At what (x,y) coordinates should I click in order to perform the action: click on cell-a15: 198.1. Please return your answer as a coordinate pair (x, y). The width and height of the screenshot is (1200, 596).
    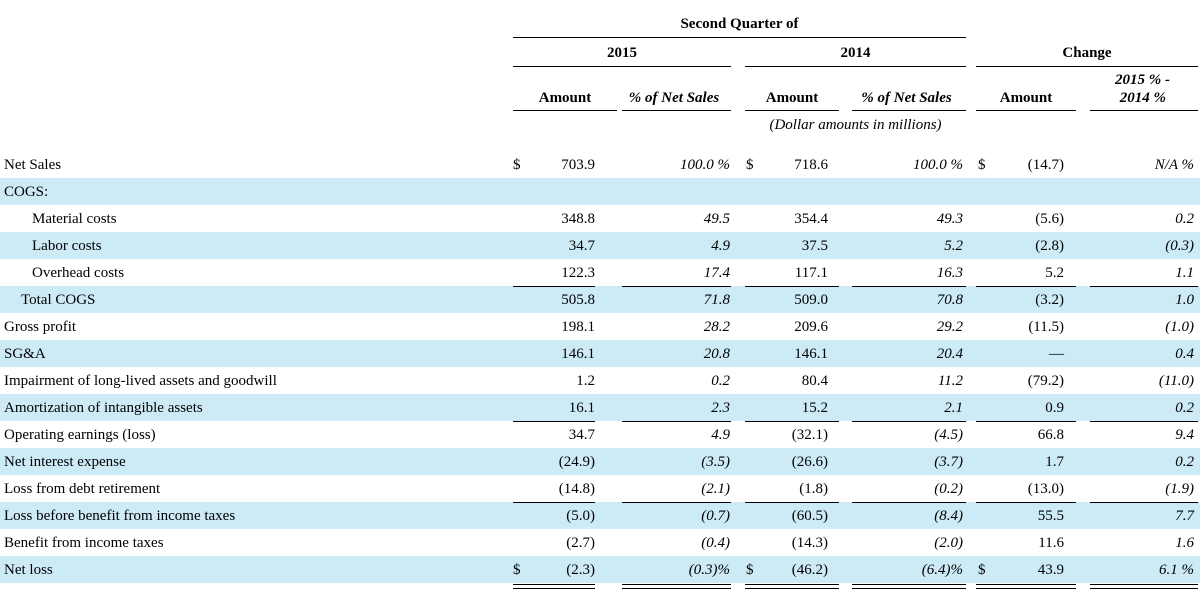
    Looking at the image, I should click on (578, 327).